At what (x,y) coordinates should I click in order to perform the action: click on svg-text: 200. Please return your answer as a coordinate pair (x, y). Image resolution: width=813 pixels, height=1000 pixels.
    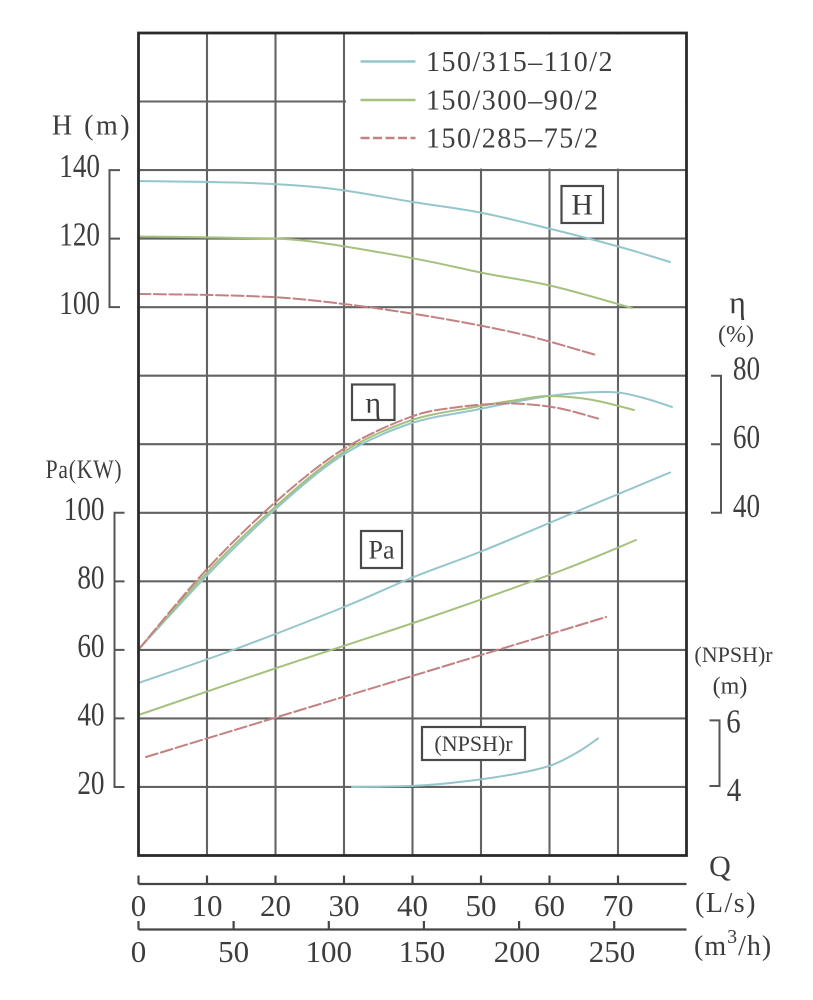
    Looking at the image, I should click on (517, 951).